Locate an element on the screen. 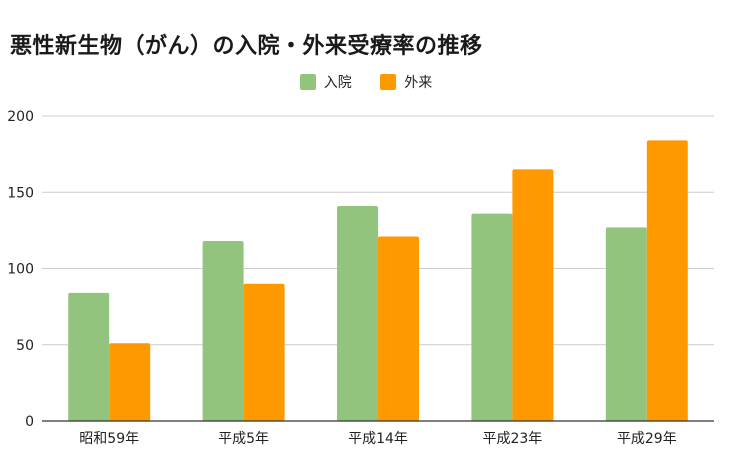 This screenshot has width=732, height=463. legend-item-outpatient: 外来 is located at coordinates (406, 82).